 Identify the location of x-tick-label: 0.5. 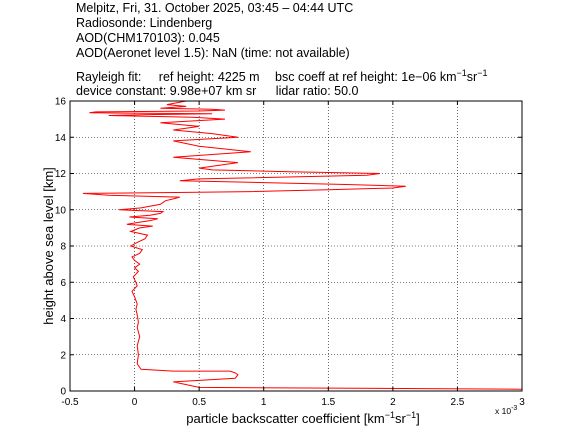
(199, 402).